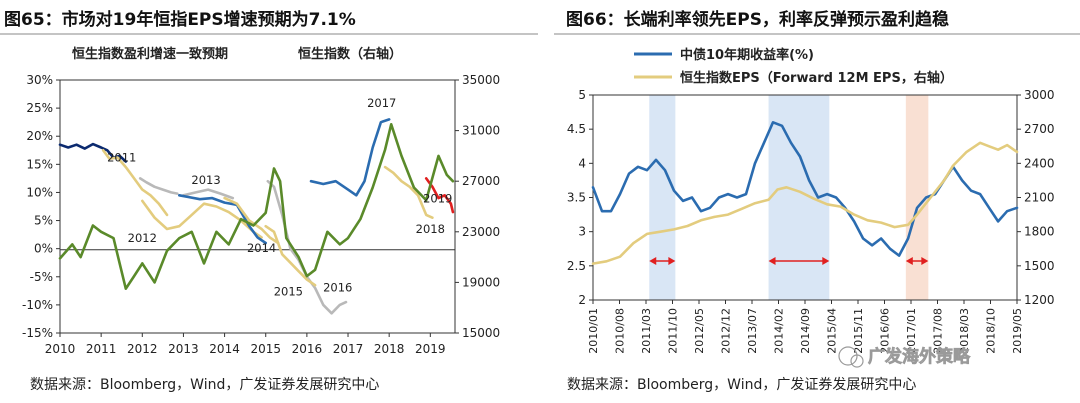  Describe the element at coordinates (430, 349) in the screenshot. I see `x-tick-label: 2019` at that location.